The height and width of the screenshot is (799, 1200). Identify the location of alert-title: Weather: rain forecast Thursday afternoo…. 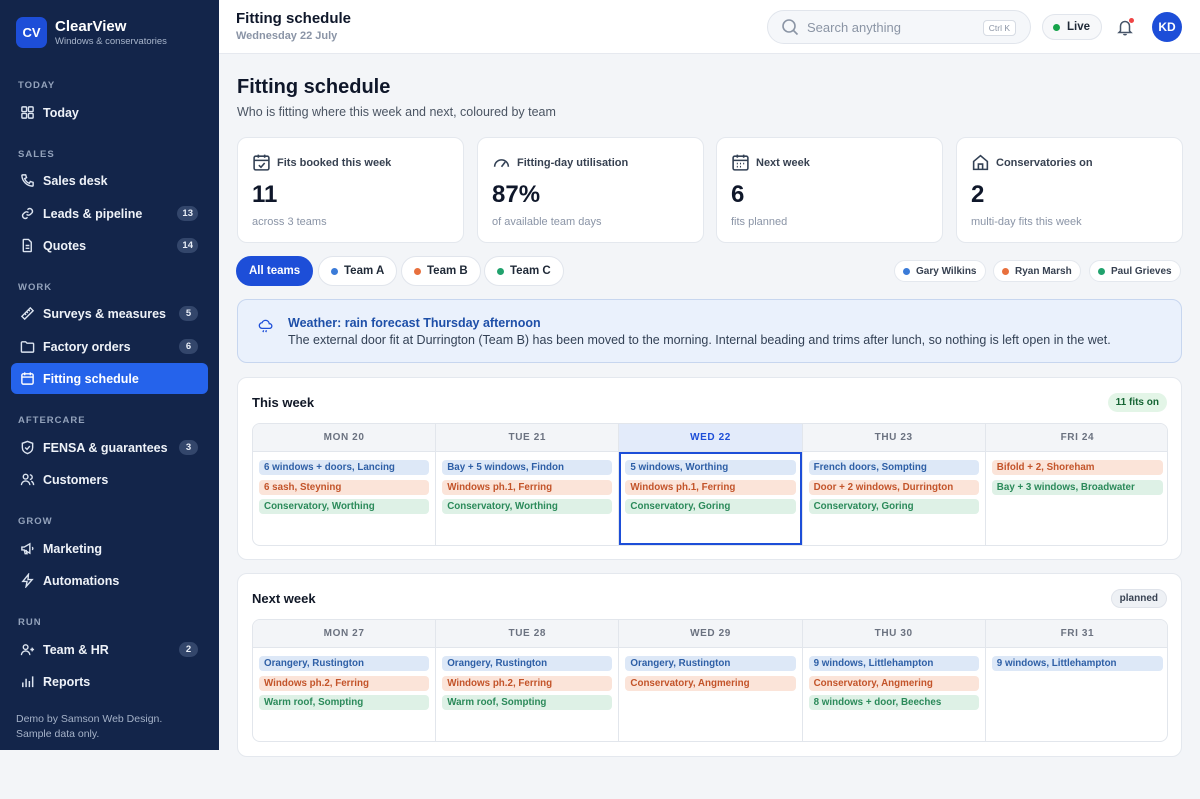
(414, 323).